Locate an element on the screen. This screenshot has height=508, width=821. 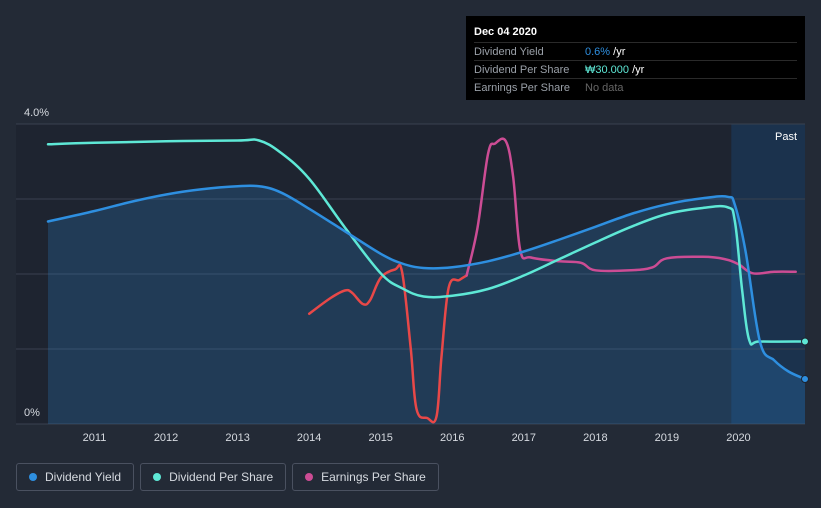
legend-item-earnings-per-share: Earnings Per Share is located at coordinates (365, 477).